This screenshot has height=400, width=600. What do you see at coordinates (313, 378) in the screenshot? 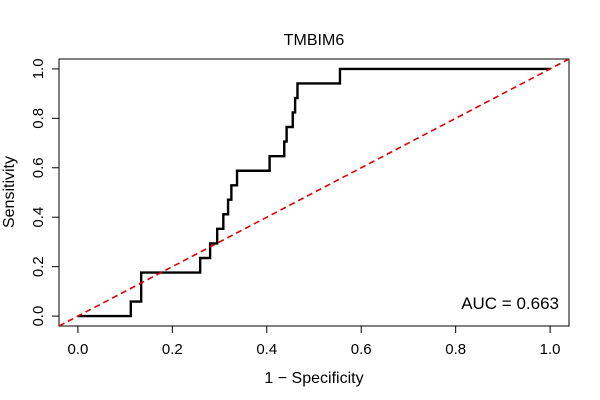
I see `x-axis-label: 1 − Specificity` at bounding box center [313, 378].